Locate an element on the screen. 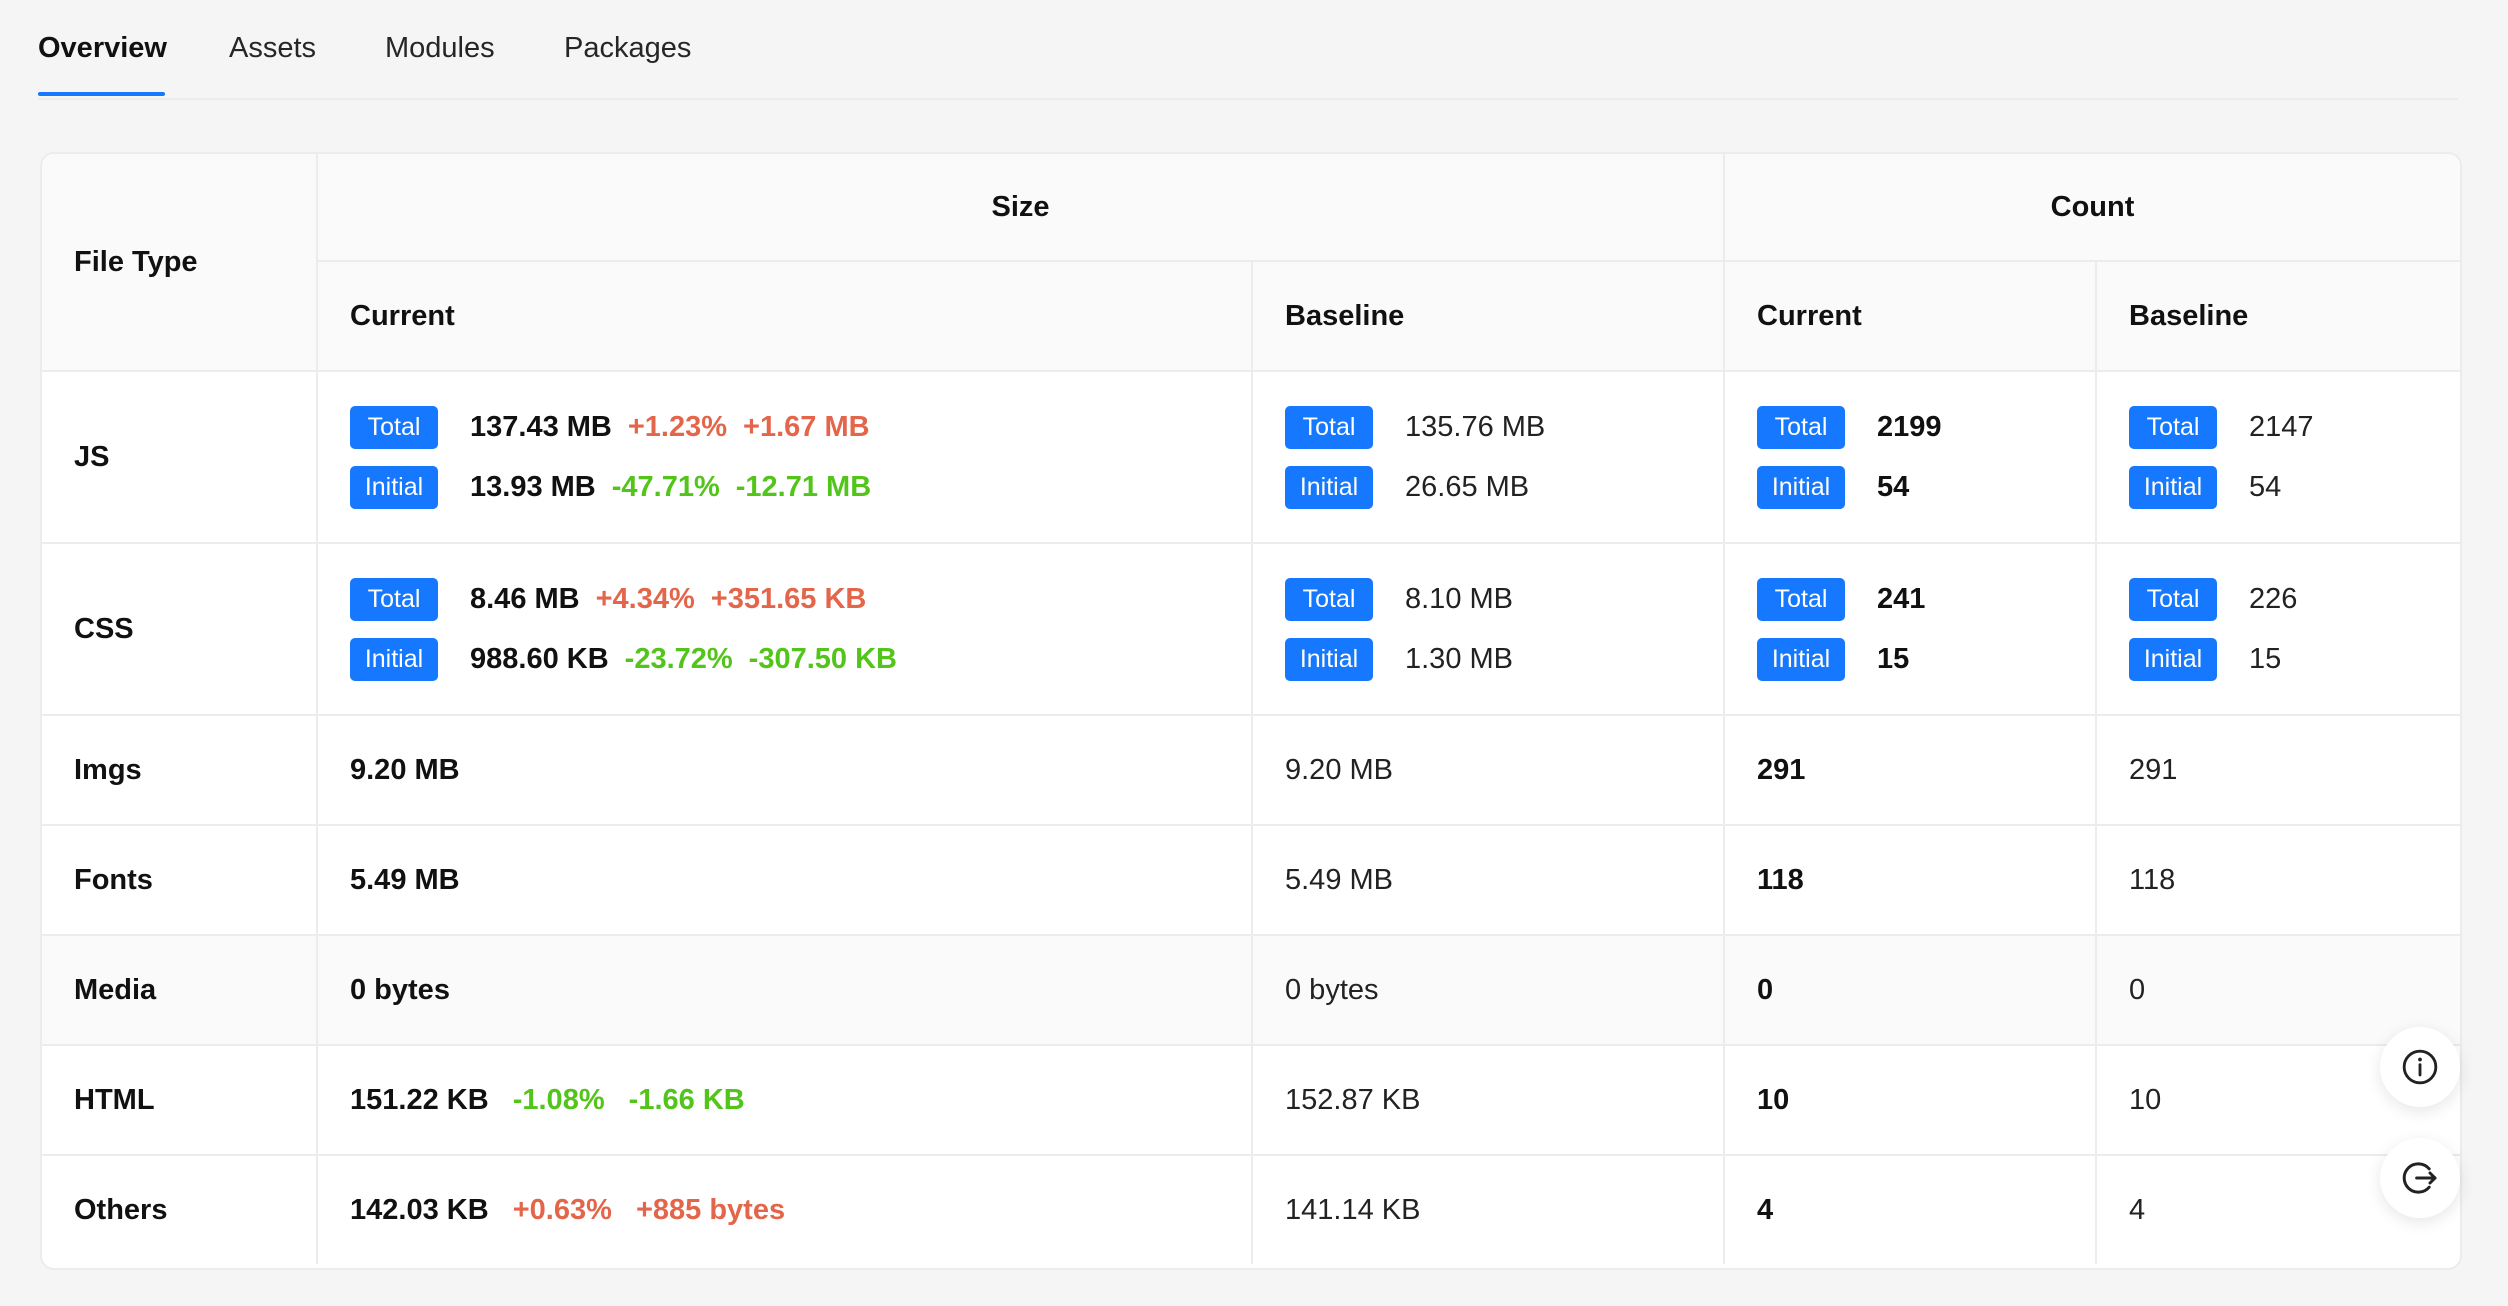 This screenshot has height=1306, width=2508. size-header: Size is located at coordinates (1021, 208).